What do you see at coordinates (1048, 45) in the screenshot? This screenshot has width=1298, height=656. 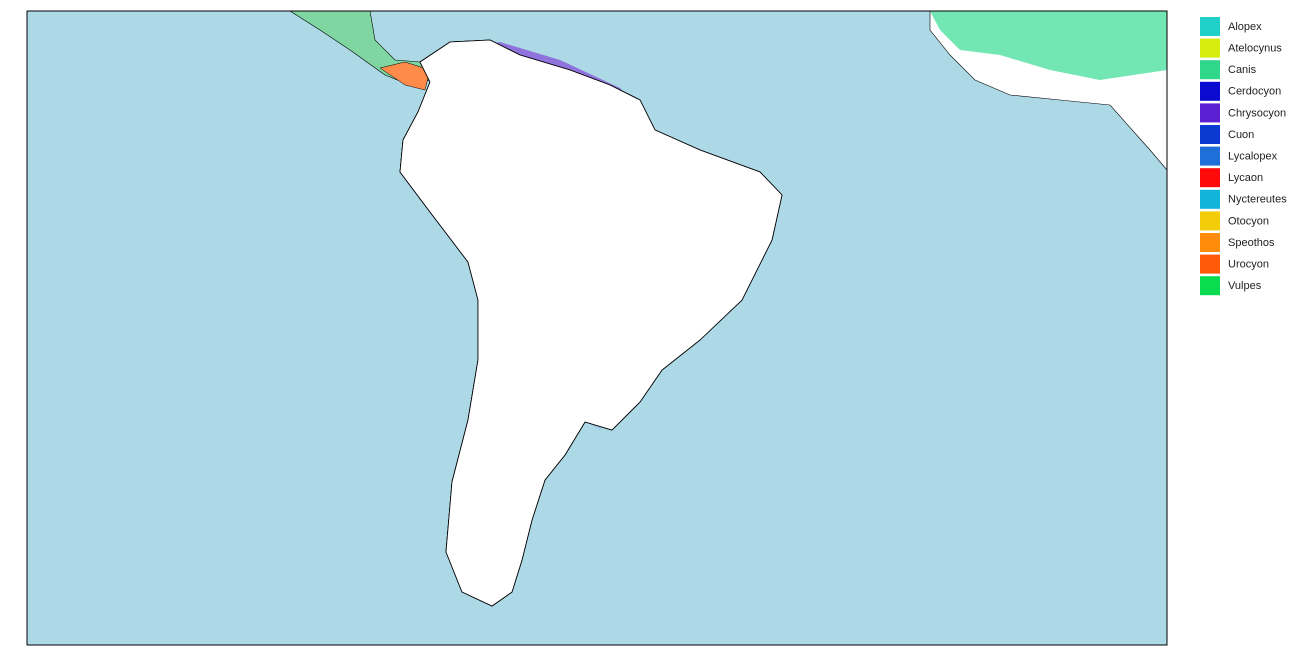 I see `africa-range` at bounding box center [1048, 45].